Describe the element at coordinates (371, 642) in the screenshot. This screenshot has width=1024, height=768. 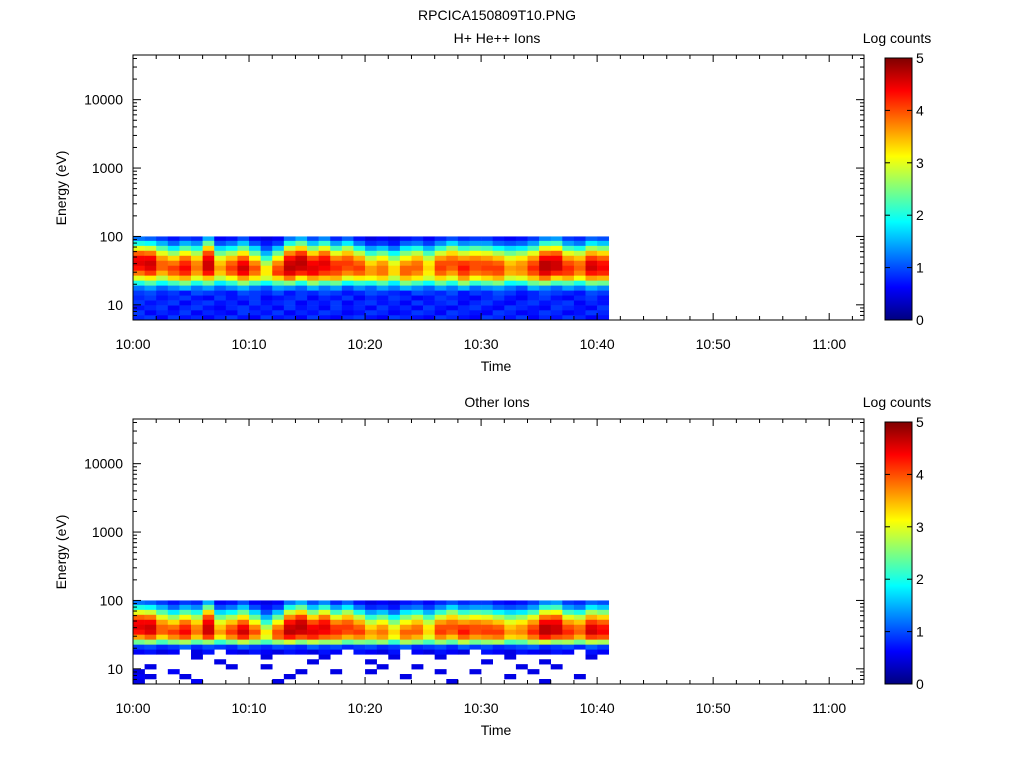
I see `heatmap` at that location.